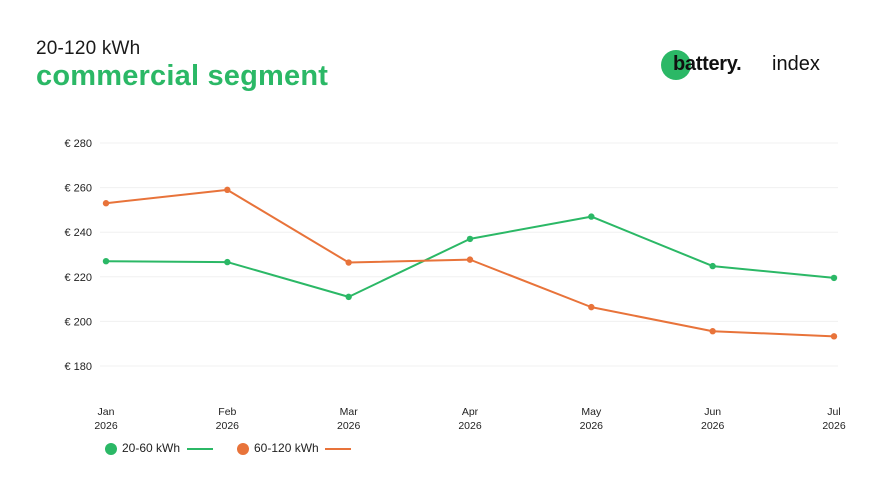  Describe the element at coordinates (591, 412) in the screenshot. I see `x-tick-label-month: May` at that location.